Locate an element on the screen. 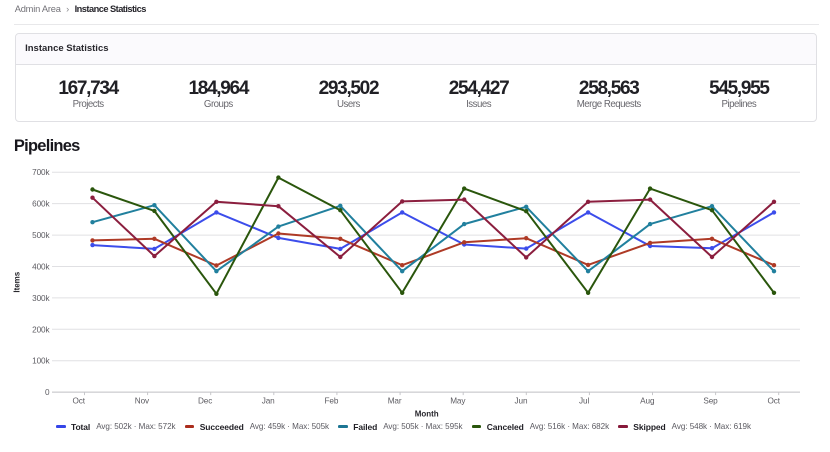 Image resolution: width=830 pixels, height=452 pixels. svg-text: Jan is located at coordinates (268, 400).